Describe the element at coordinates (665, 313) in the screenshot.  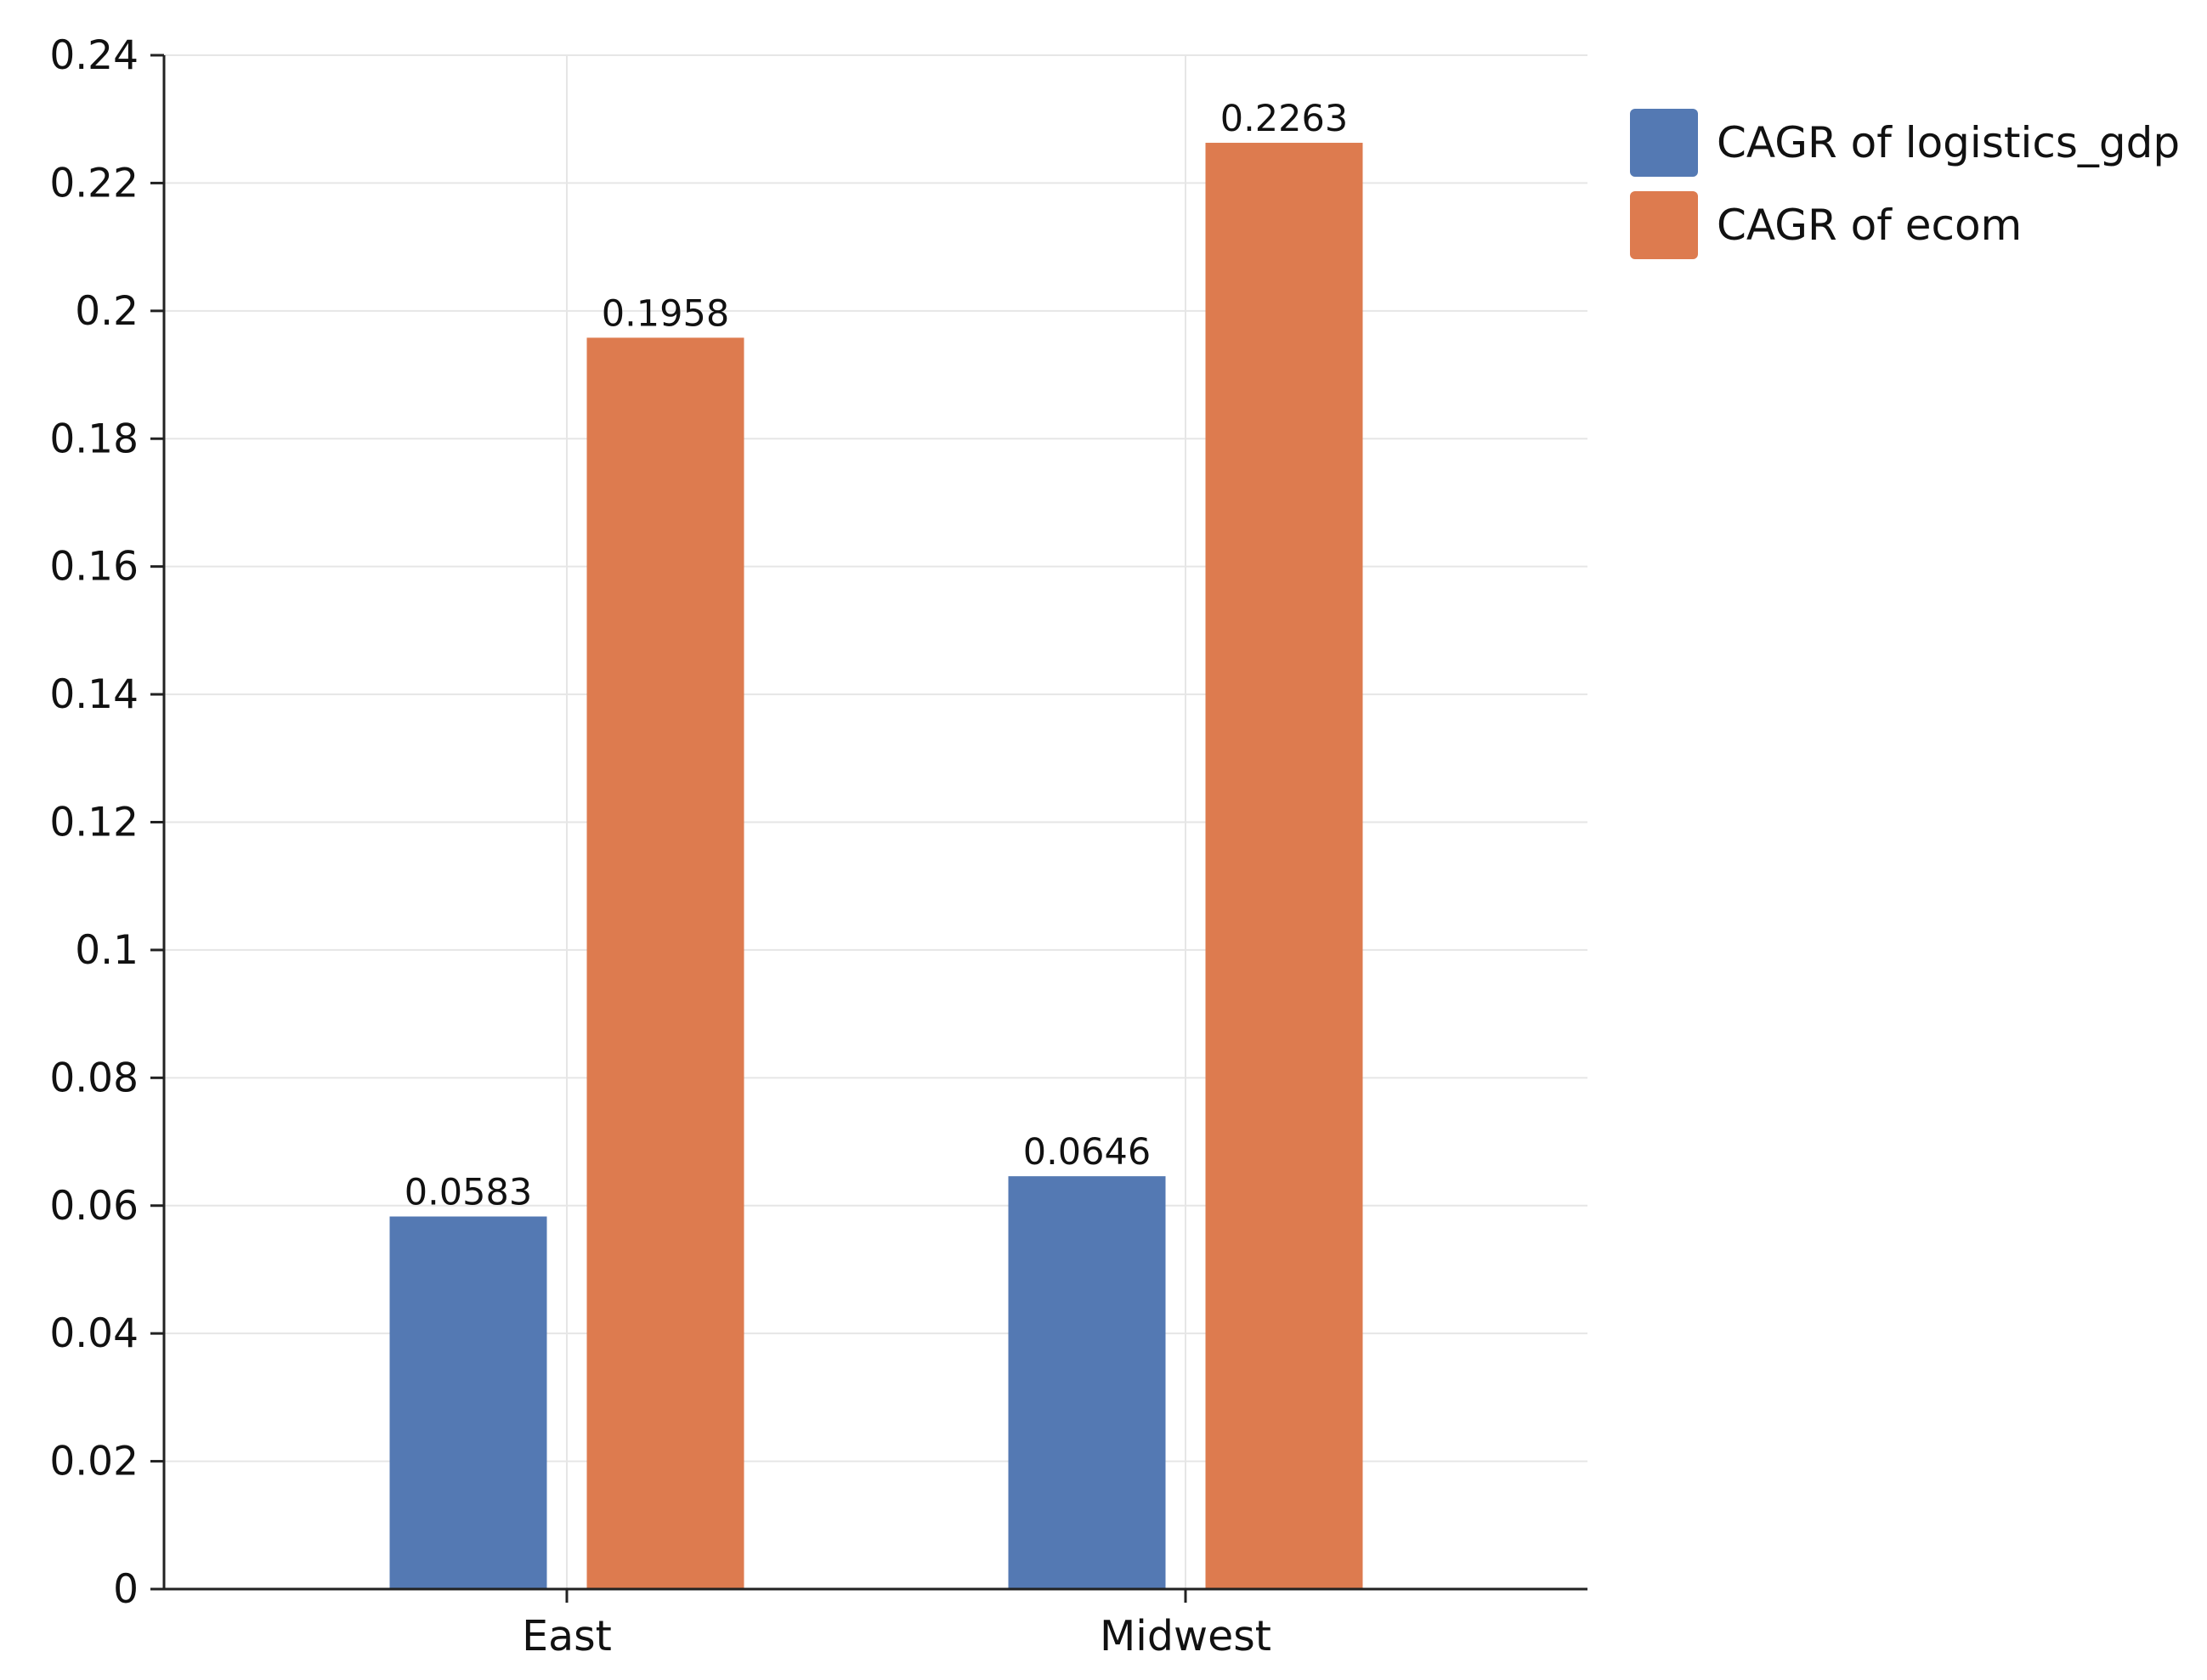
I see `data-label: 0.1958` at that location.